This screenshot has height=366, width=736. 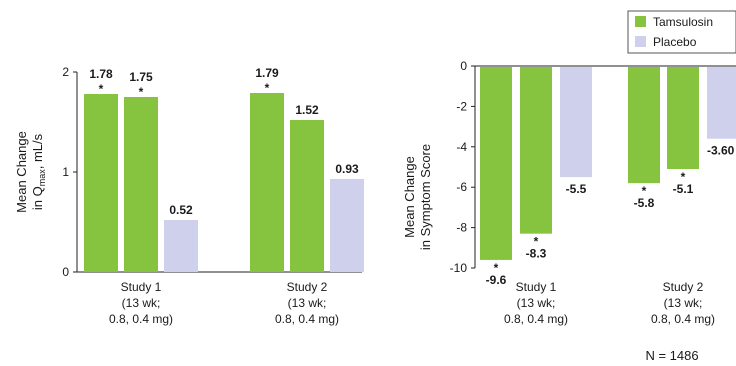 What do you see at coordinates (461, 187) in the screenshot?
I see `y-tick-label: -6` at bounding box center [461, 187].